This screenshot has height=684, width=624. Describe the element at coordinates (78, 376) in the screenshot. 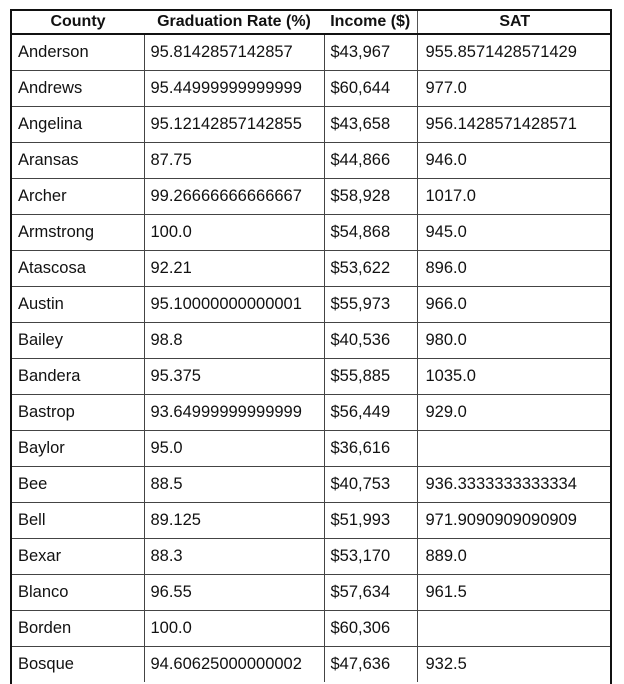

I see `county-cell: Bandera` at that location.